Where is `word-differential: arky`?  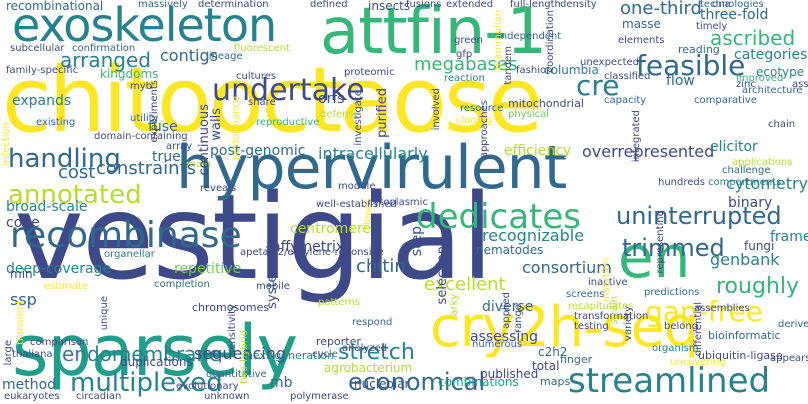 word-differential: arky is located at coordinates (454, 305).